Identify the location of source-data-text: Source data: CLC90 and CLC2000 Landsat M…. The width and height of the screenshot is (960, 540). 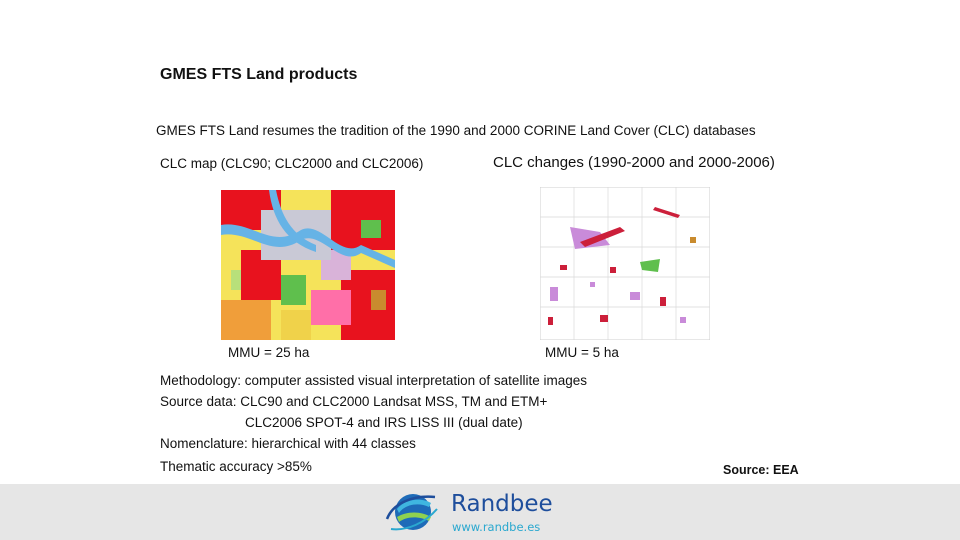
(354, 401).